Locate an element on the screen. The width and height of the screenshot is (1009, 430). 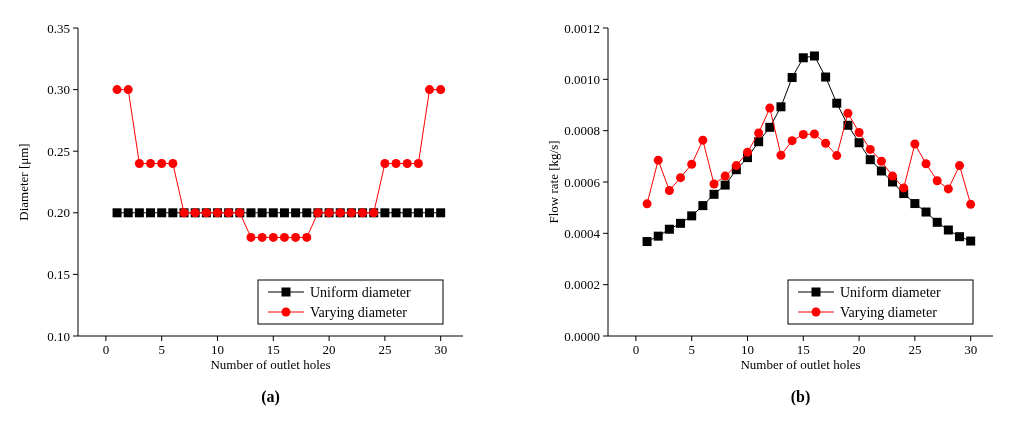
y-axis-title: Flow rate [kg/s] is located at coordinates (553, 182).